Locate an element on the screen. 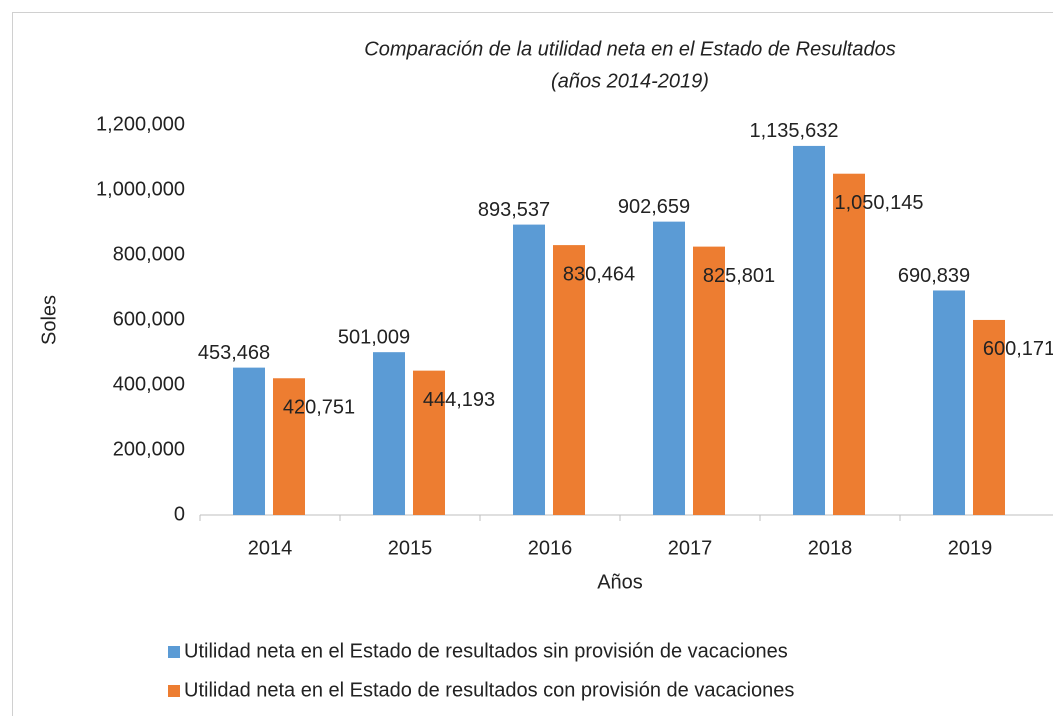 This screenshot has width=1053, height=716. data-label: 1,135,632 is located at coordinates (794, 131).